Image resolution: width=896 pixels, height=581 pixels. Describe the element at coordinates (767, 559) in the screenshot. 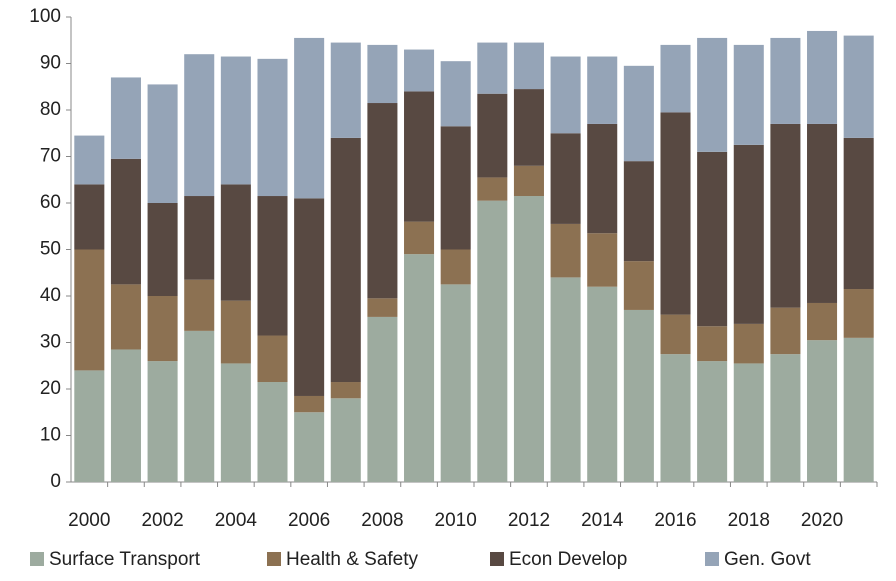

I see `legend-label: Gen. Govt` at that location.